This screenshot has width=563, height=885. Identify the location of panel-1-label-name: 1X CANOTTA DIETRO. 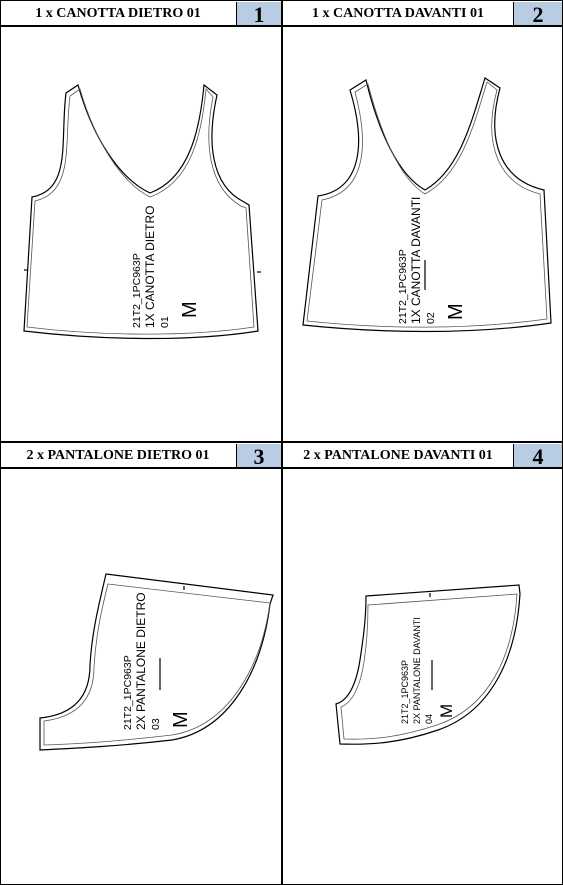
(150, 267).